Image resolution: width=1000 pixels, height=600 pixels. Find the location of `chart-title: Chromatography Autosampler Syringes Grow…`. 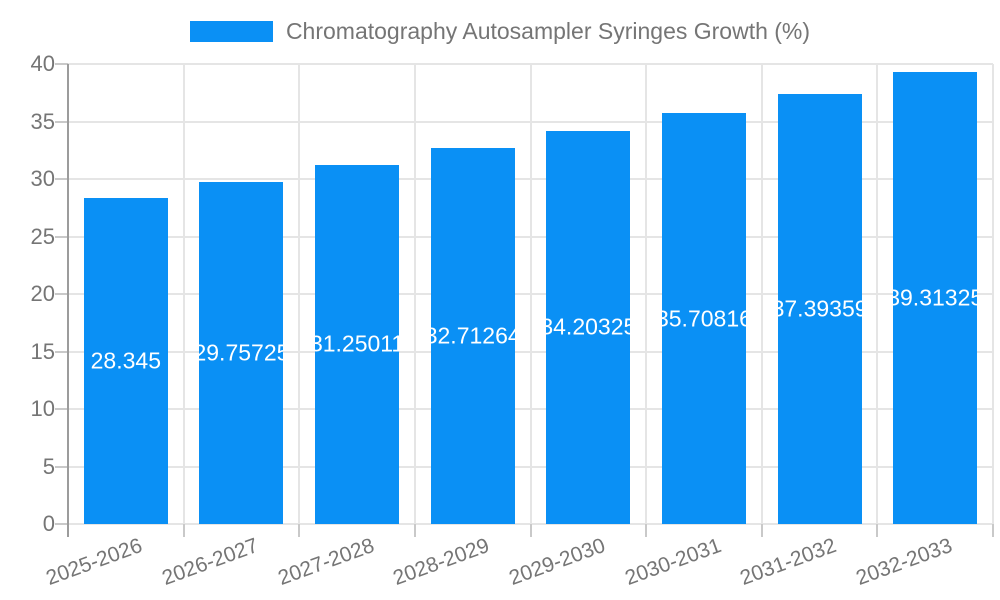

chart-title: Chromatography Autosampler Syringes Grow… is located at coordinates (548, 31).